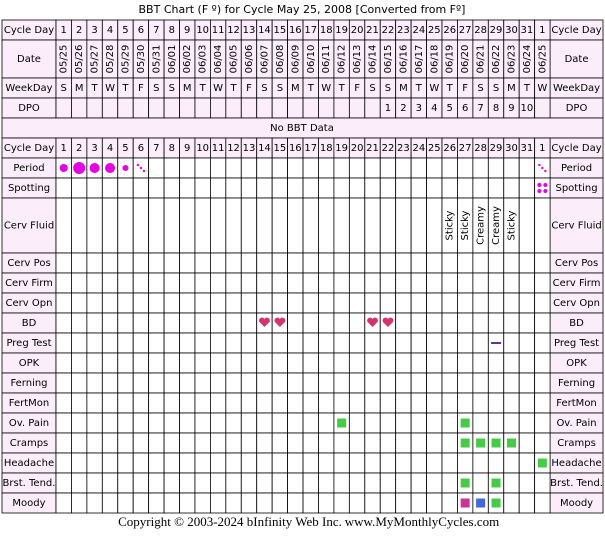 The image size is (605, 537). I want to click on cell-text: 14, so click(264, 30).